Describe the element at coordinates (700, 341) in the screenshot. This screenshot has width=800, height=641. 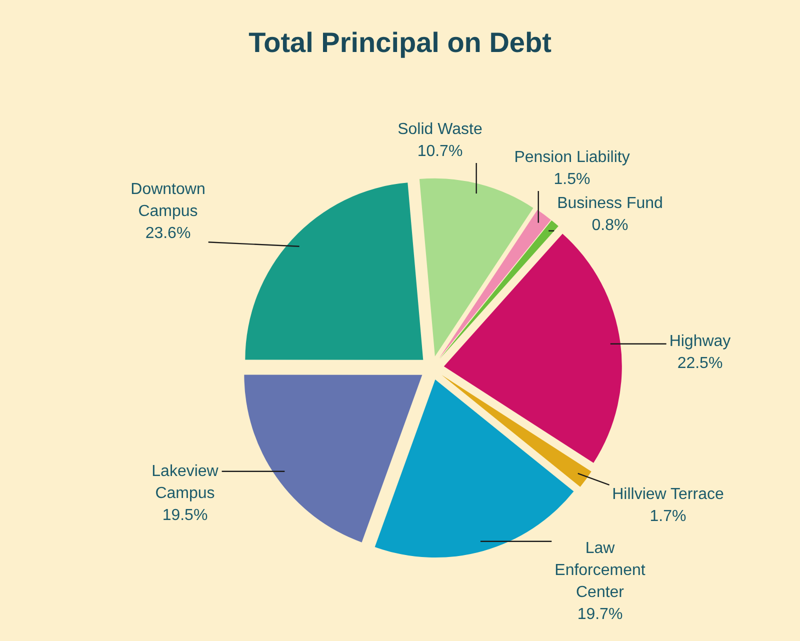
I see `slice-label: Highway` at that location.